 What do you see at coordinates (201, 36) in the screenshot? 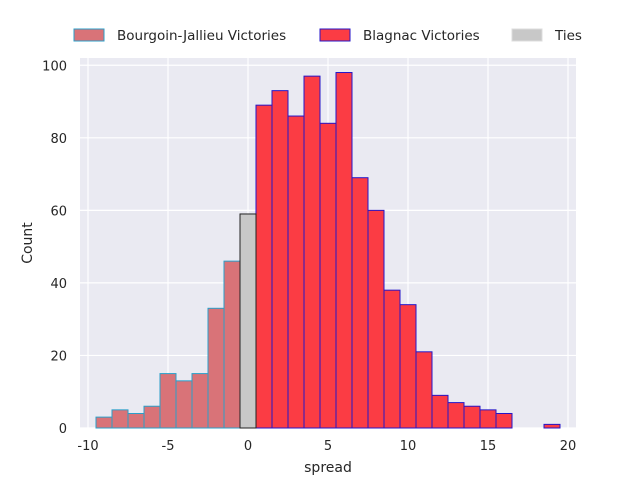
I see `legend-label: Bourgoin-Jallieu Victories` at bounding box center [201, 36].